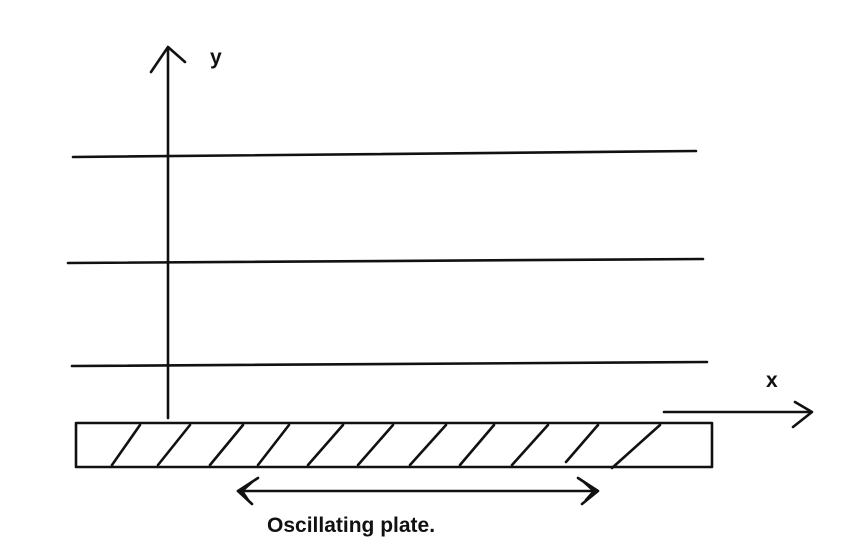 This screenshot has height=552, width=860. Describe the element at coordinates (802, 414) in the screenshot. I see `x-axis-arrowhead` at that location.